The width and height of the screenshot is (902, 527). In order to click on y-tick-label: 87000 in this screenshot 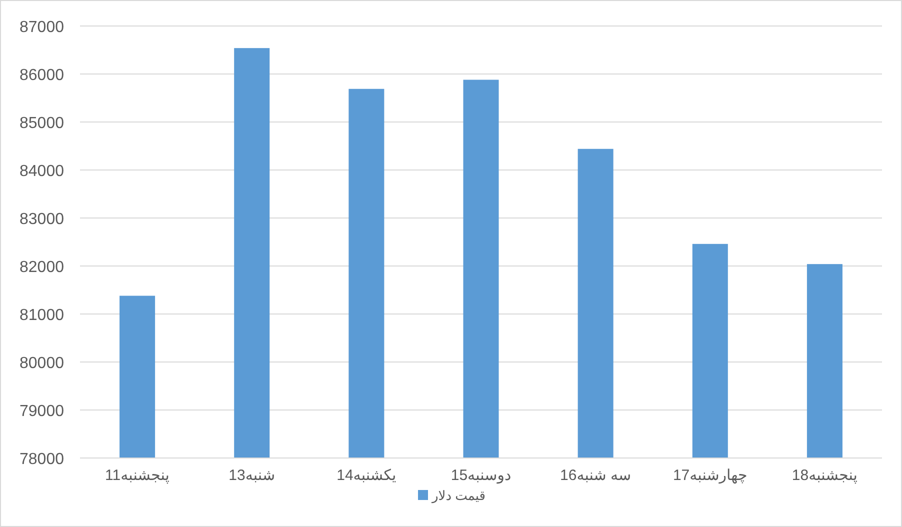, I will do `click(42, 27)`.